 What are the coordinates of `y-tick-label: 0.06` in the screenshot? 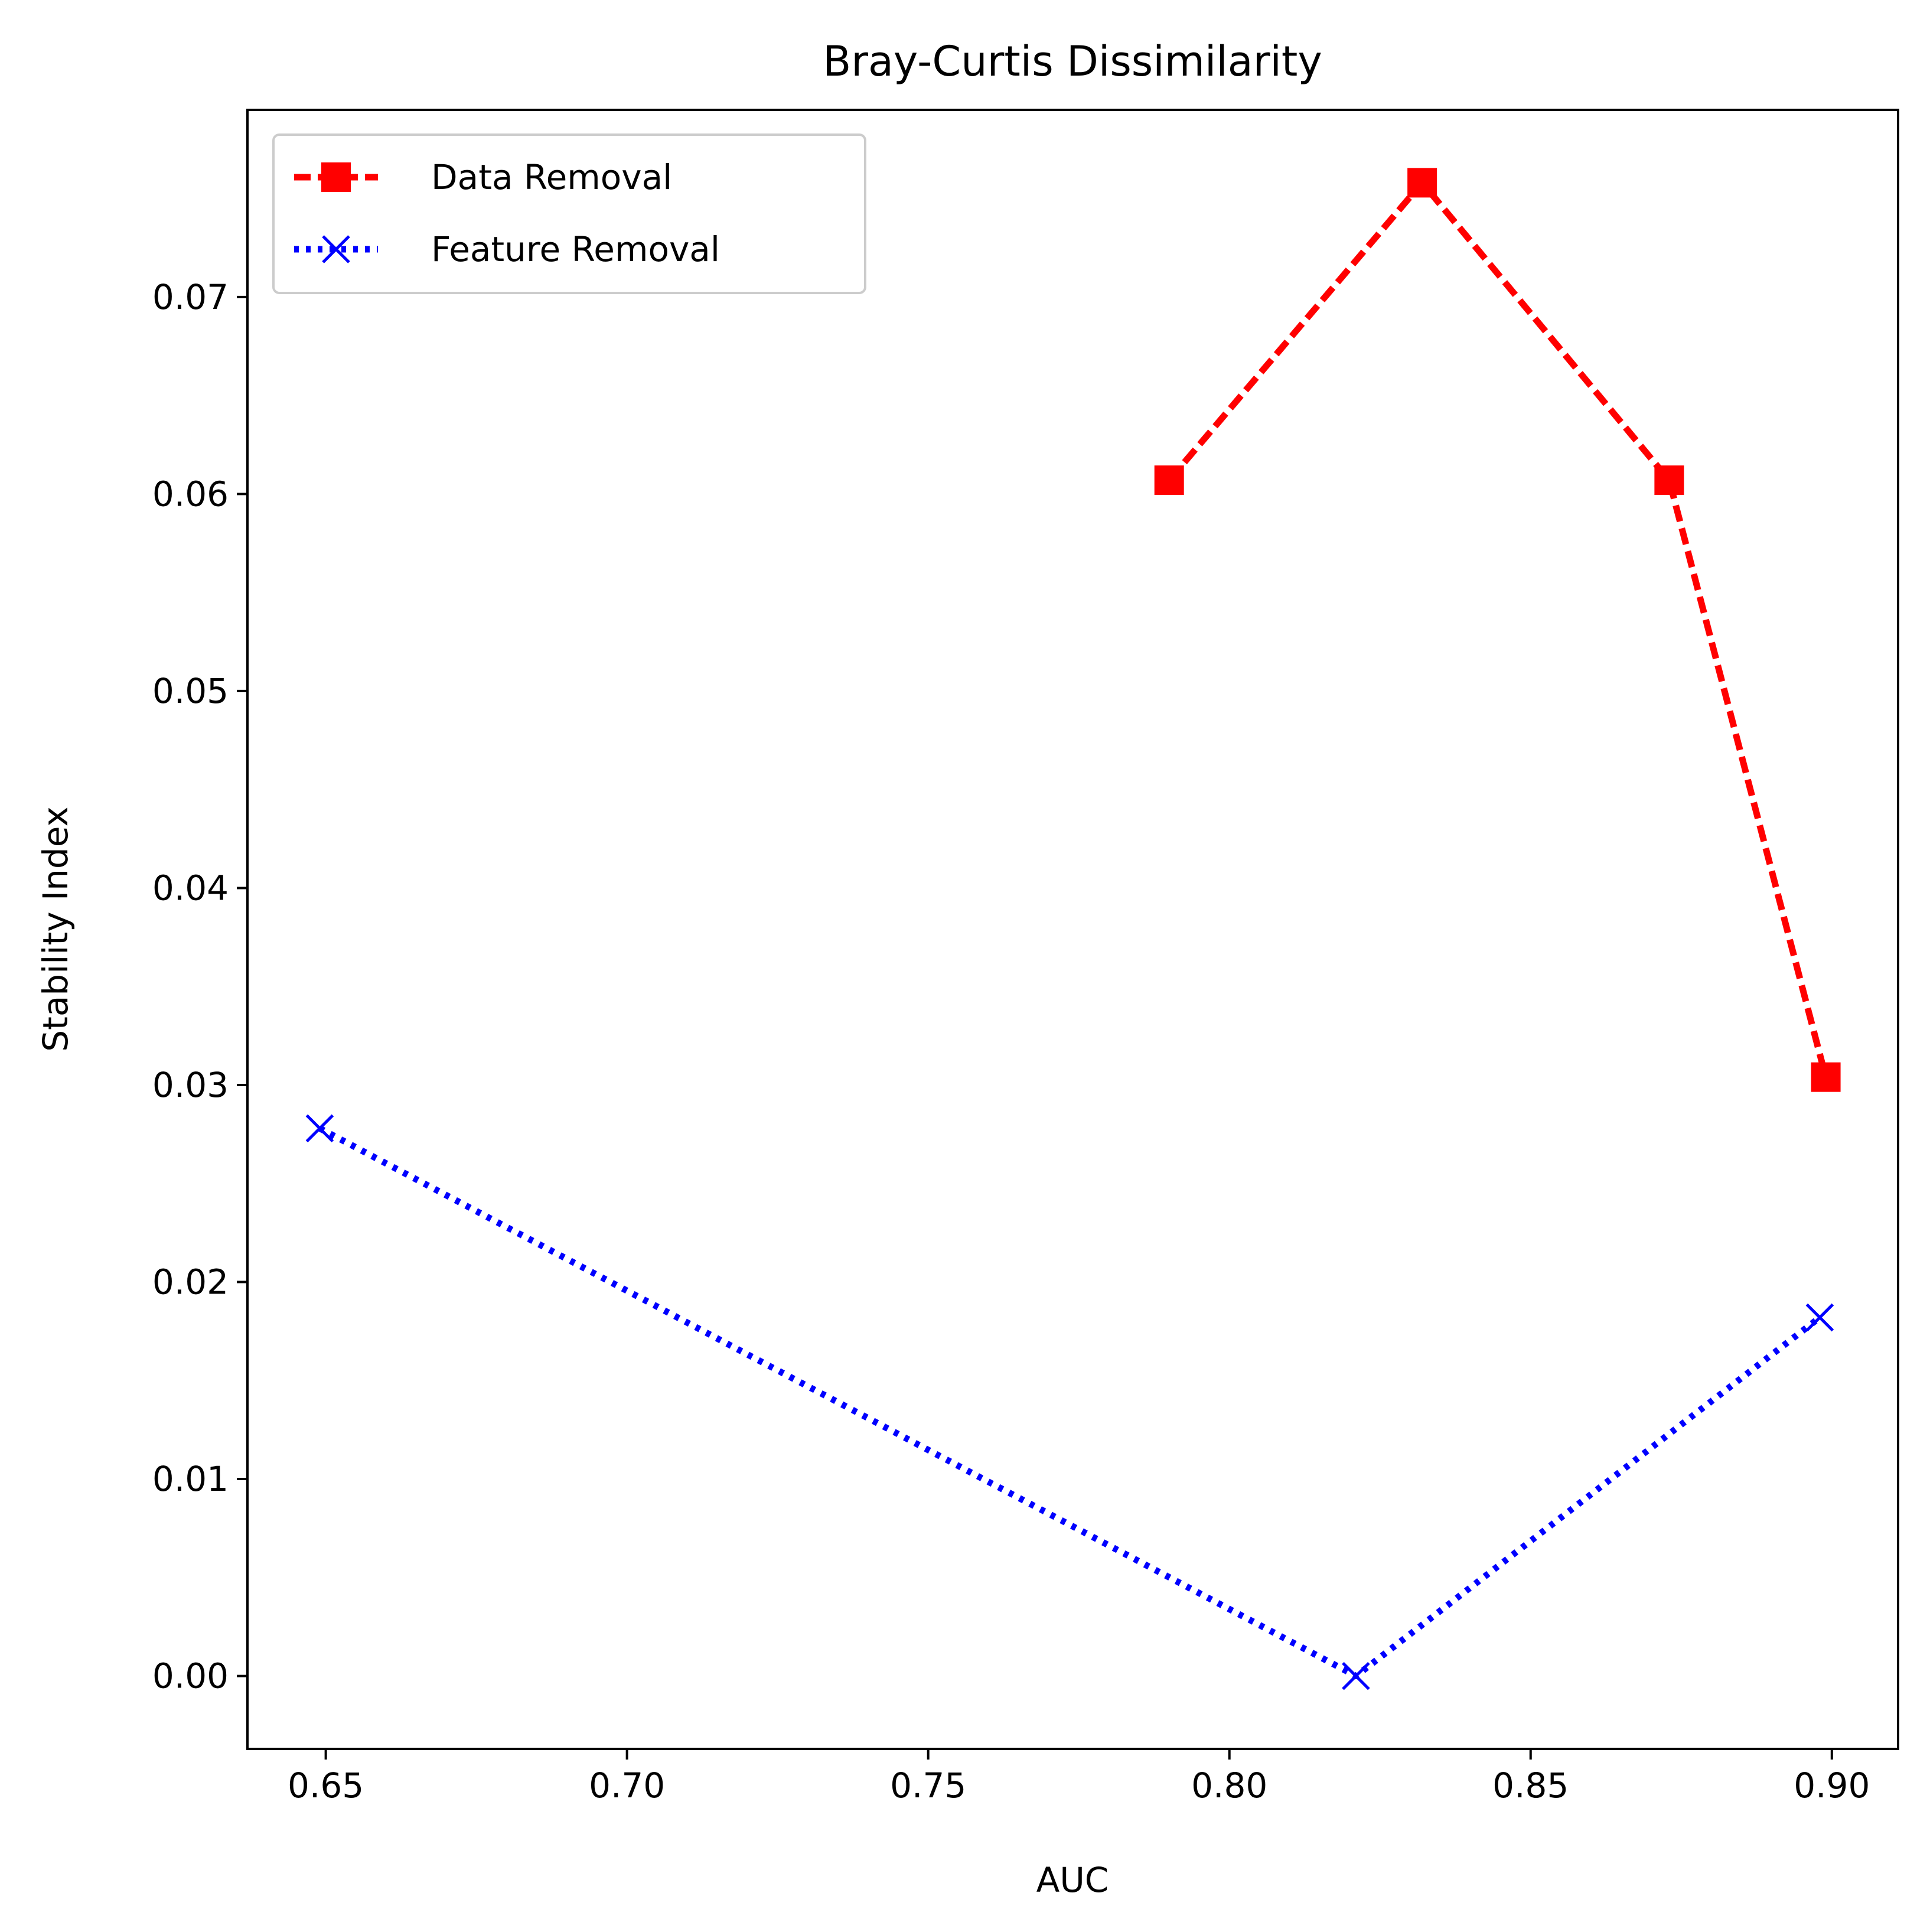 It's located at (190, 494).